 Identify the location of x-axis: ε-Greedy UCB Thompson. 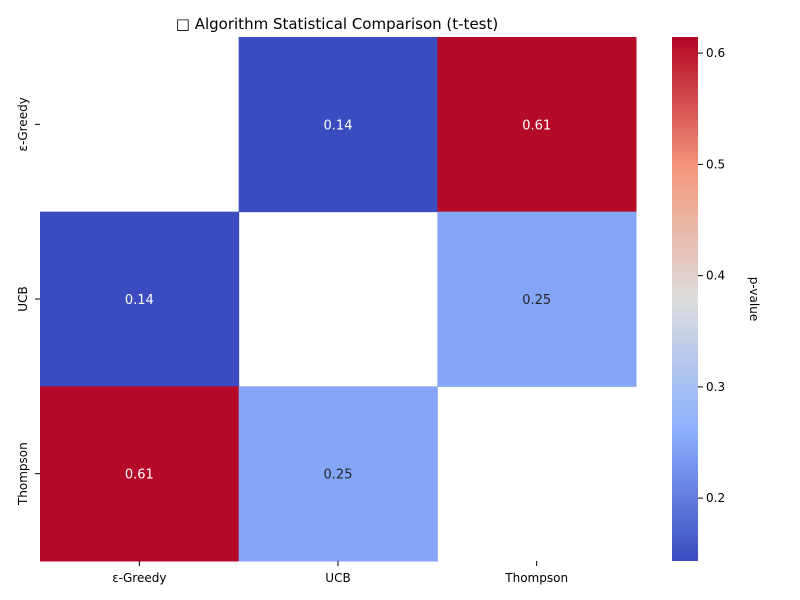
(340, 573).